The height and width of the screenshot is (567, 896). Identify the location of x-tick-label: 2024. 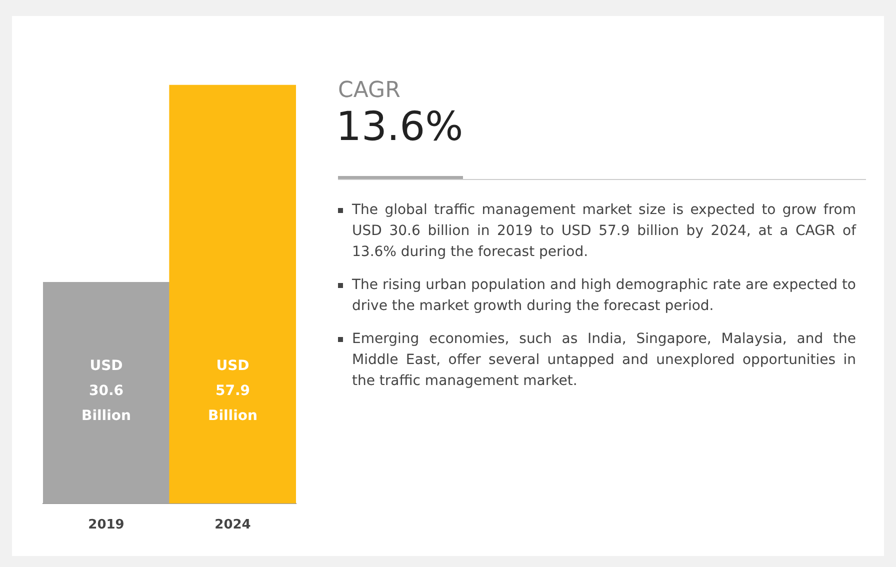
(232, 525).